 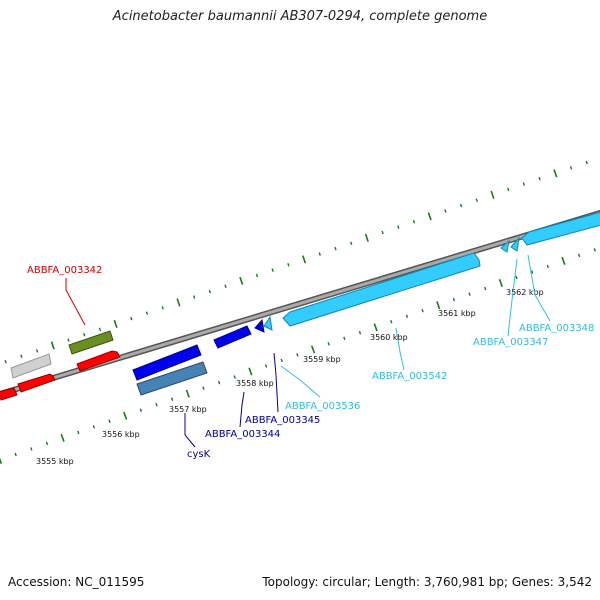 What do you see at coordinates (64, 270) in the screenshot?
I see `gene-label: ABBFA_003342` at bounding box center [64, 270].